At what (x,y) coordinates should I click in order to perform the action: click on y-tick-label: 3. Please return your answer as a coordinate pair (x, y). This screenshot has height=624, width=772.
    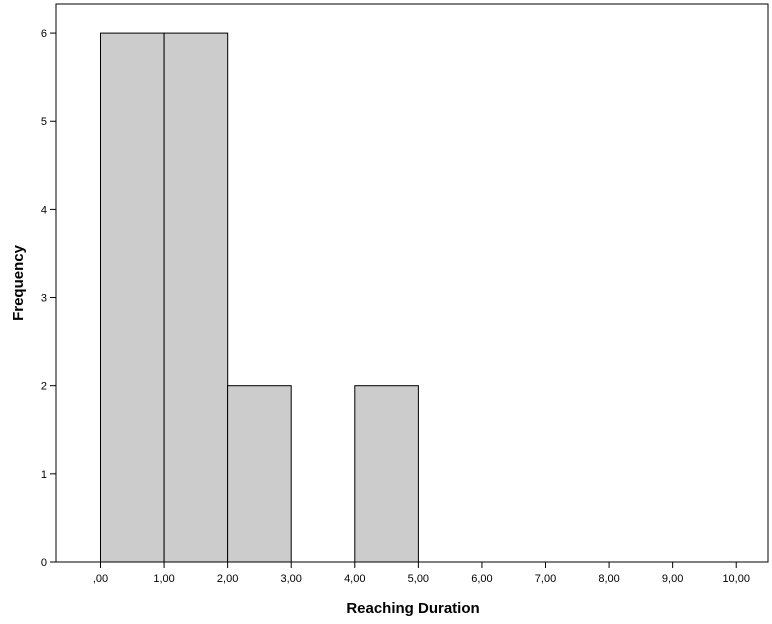
    Looking at the image, I should click on (44, 299).